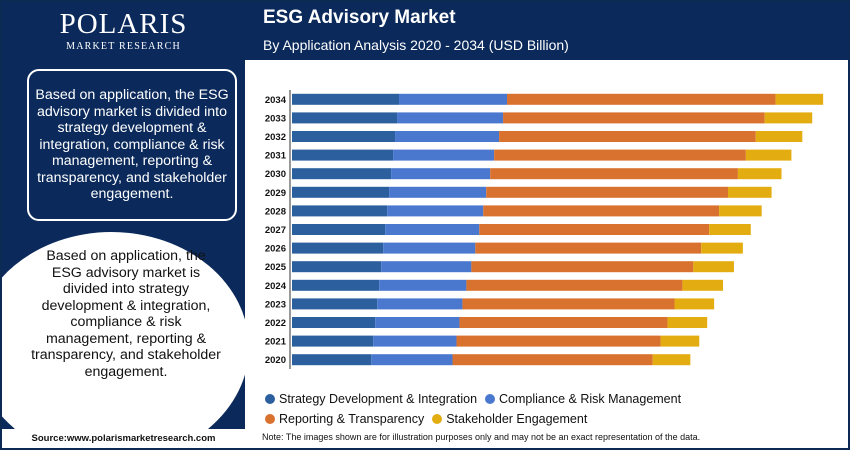 The height and width of the screenshot is (450, 850). What do you see at coordinates (339, 229) in the screenshot?
I see `bar-2027-strategy` at bounding box center [339, 229].